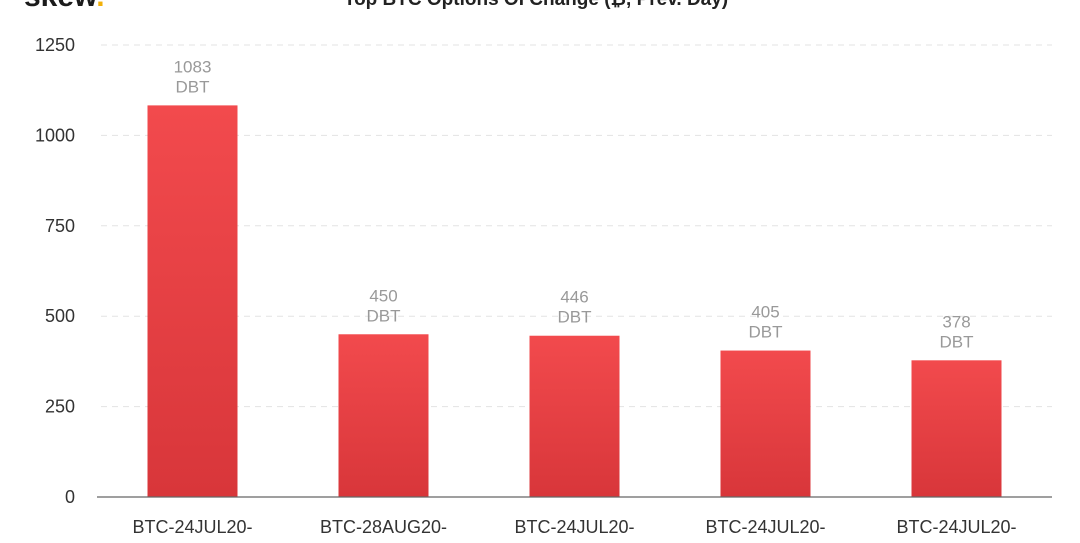 This screenshot has width=1080, height=543. What do you see at coordinates (60, 226) in the screenshot?
I see `y-tick-label: 750` at bounding box center [60, 226].